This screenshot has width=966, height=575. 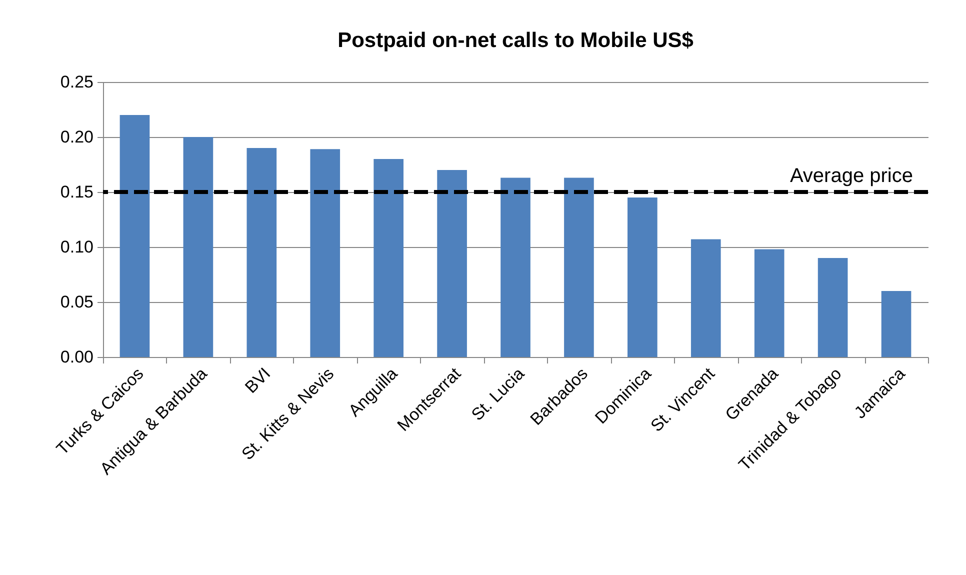 I want to click on y-tick-label: 0.15, so click(x=77, y=192).